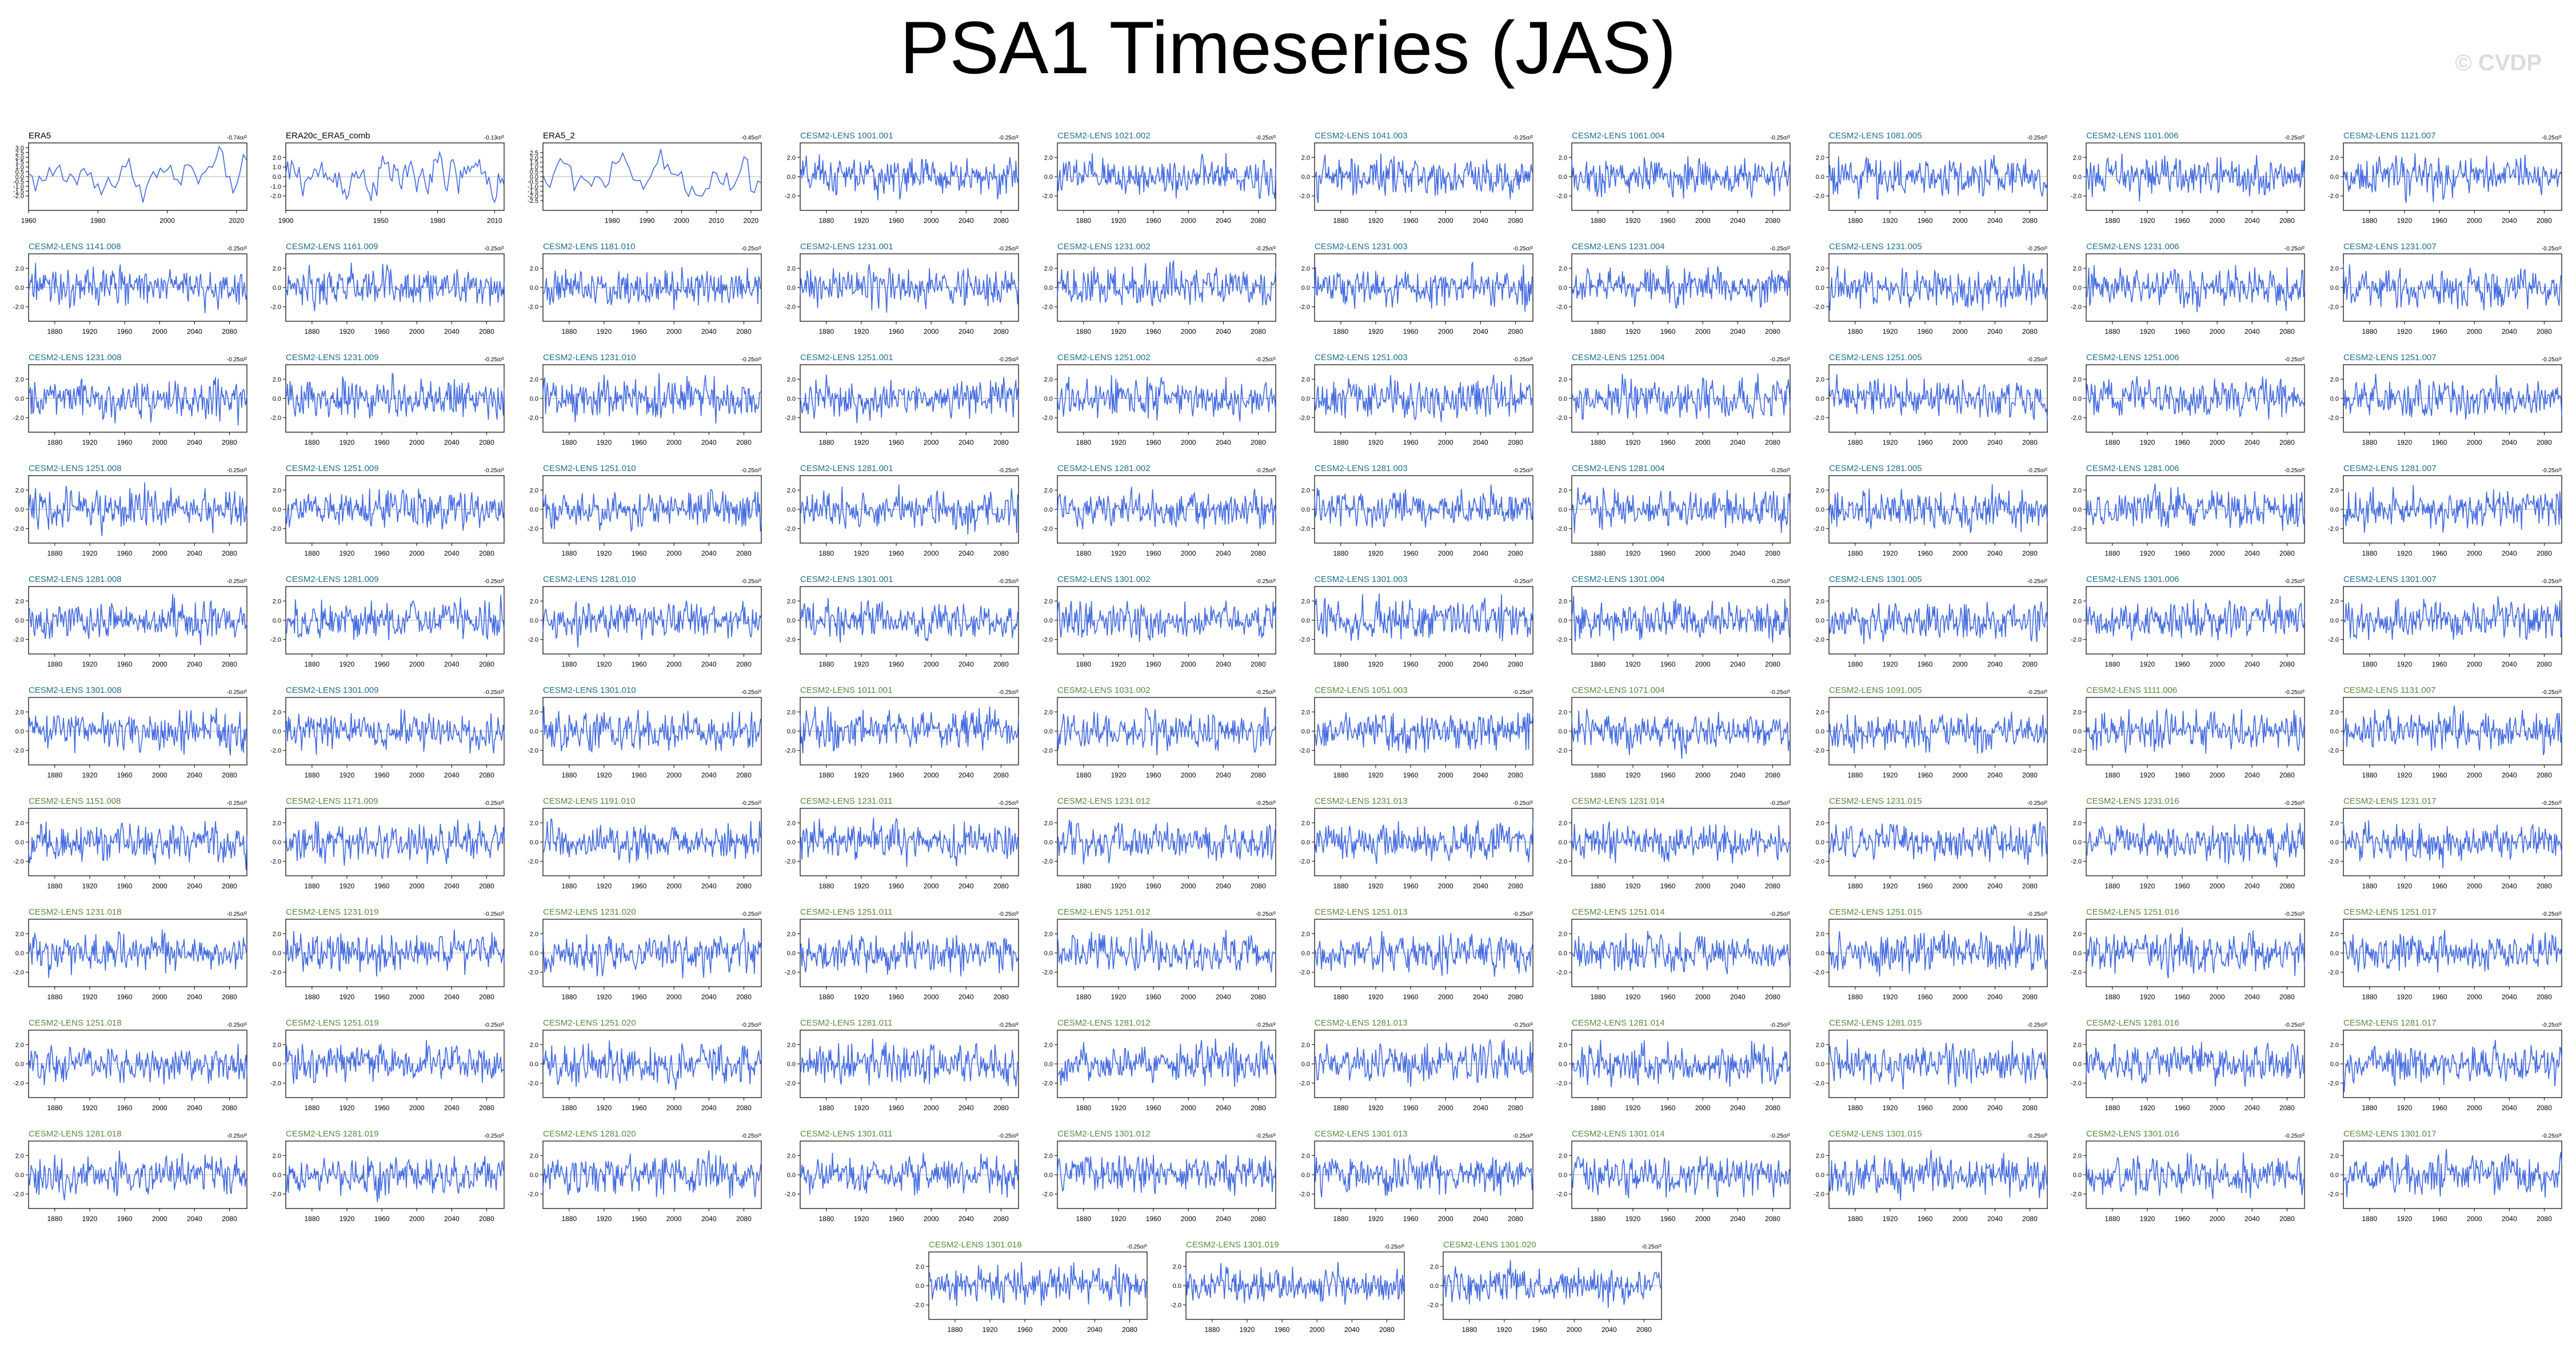 Image resolution: width=2576 pixels, height=1360 pixels. What do you see at coordinates (1104, 136) in the screenshot?
I see `panel-label: CESM2-LENS 1021.002` at bounding box center [1104, 136].